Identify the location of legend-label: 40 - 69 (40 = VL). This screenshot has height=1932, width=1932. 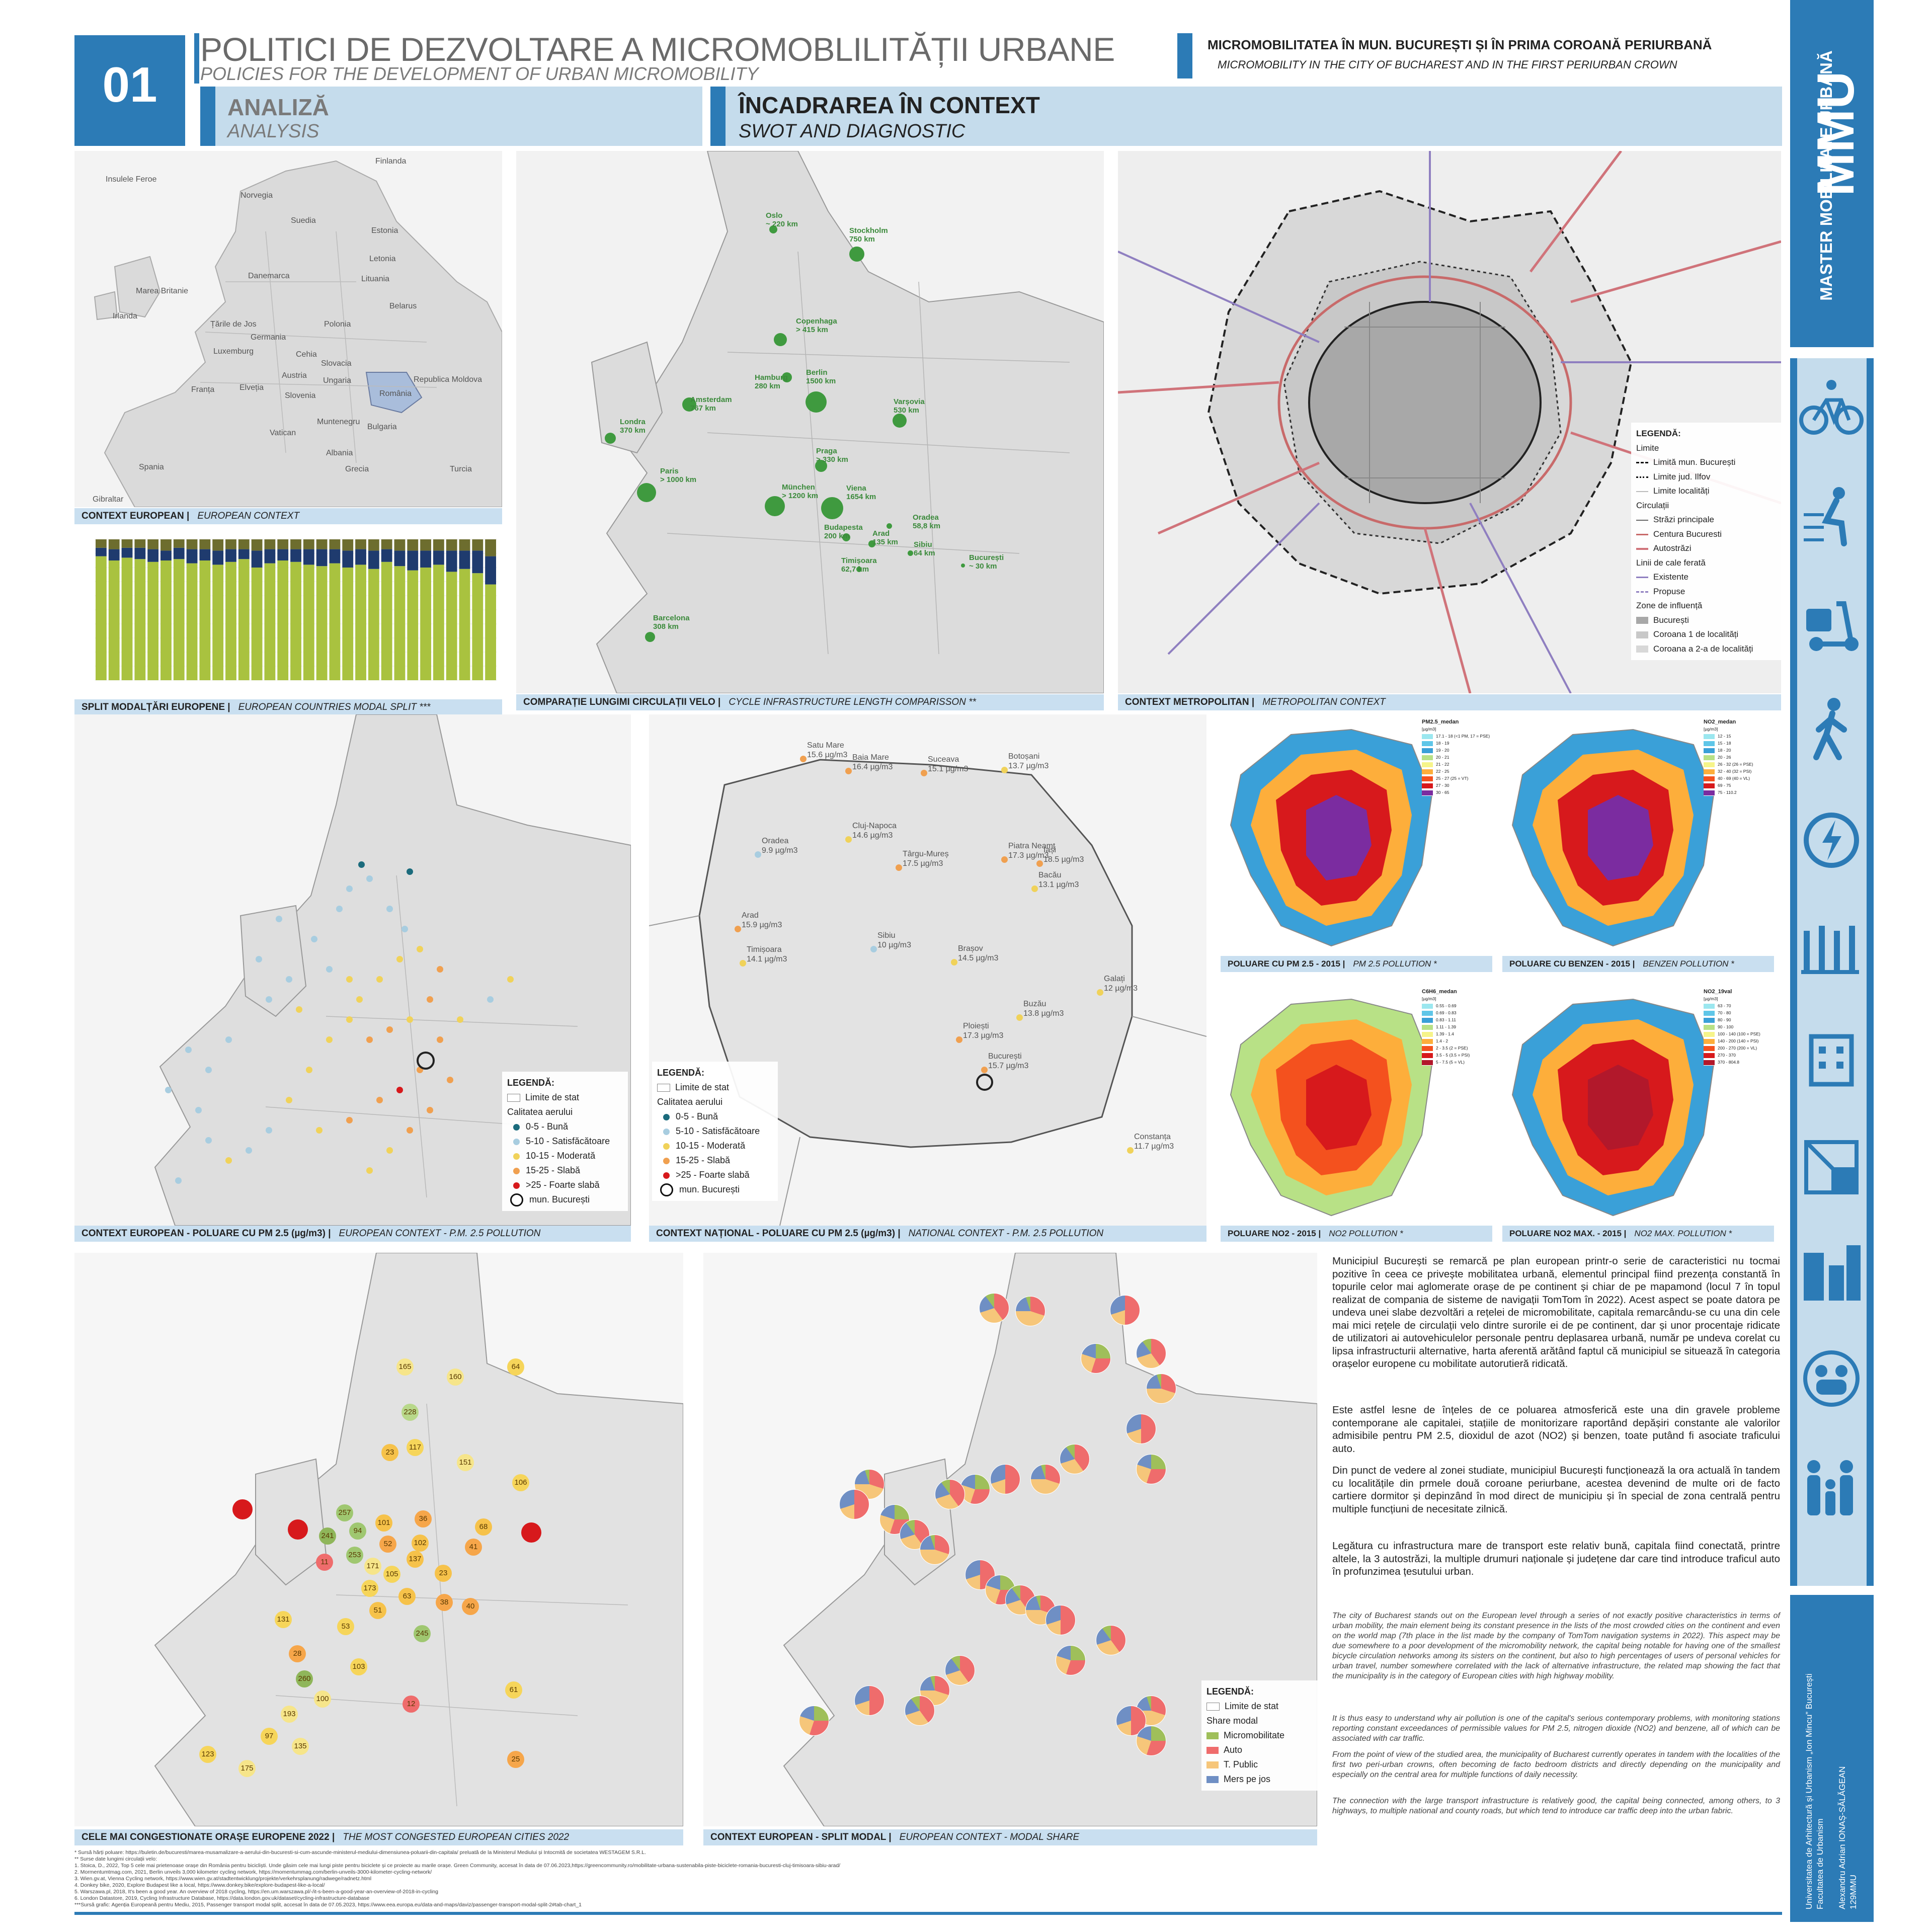
(1734, 778).